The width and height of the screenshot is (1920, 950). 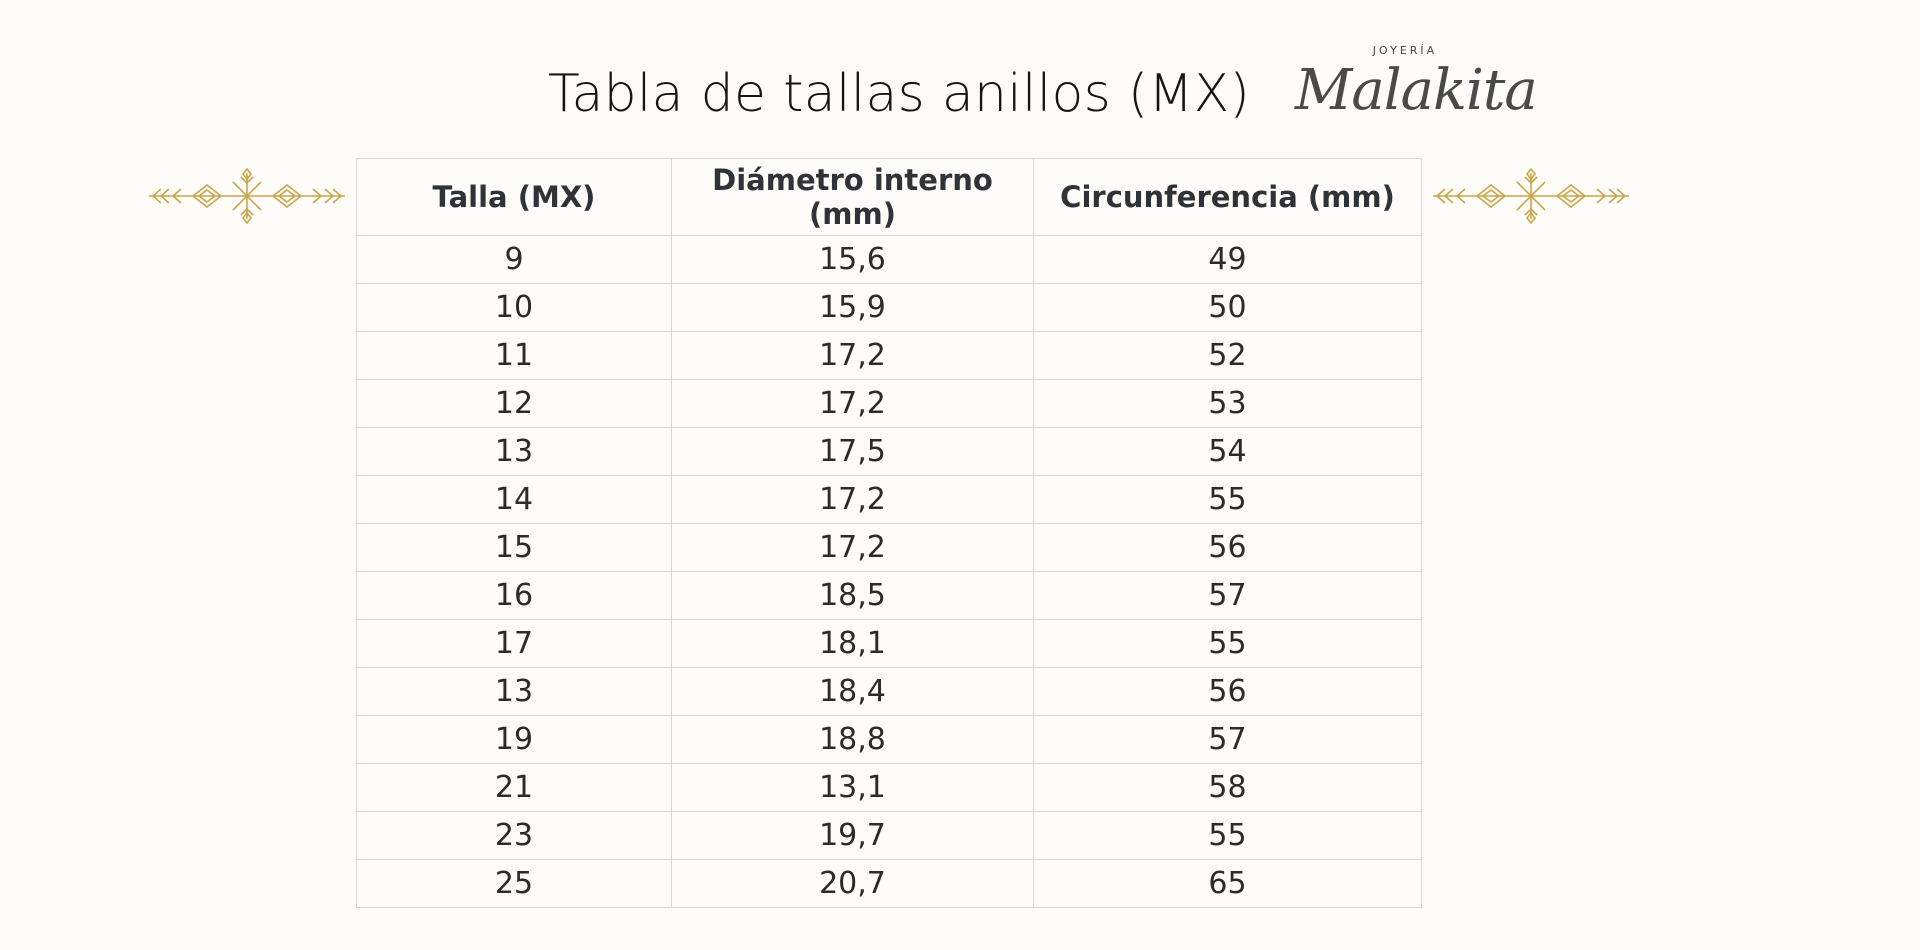 What do you see at coordinates (852, 883) in the screenshot?
I see `cell-diameter: 20,7` at bounding box center [852, 883].